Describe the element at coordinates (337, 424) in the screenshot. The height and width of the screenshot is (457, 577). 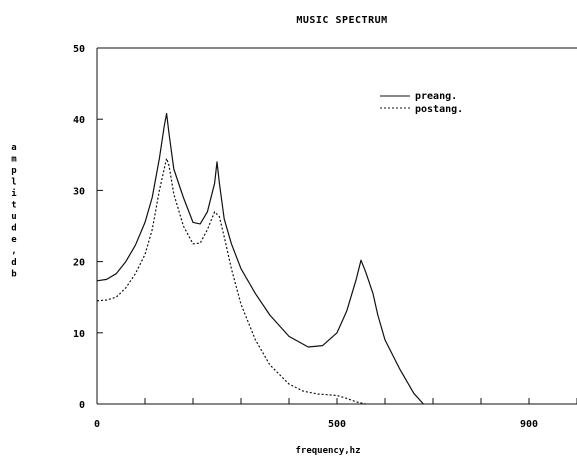
I see `x-tick-label: 500` at that location.